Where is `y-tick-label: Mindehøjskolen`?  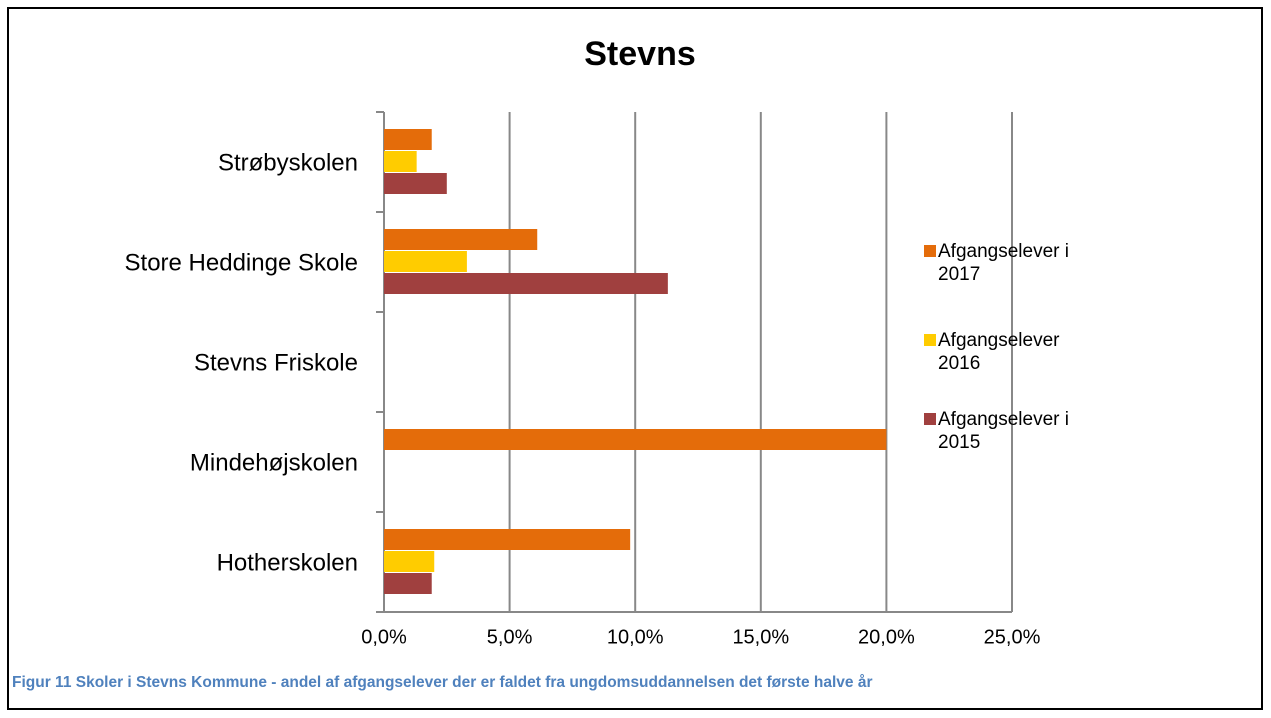 y-tick-label: Mindehøjskolen is located at coordinates (274, 462).